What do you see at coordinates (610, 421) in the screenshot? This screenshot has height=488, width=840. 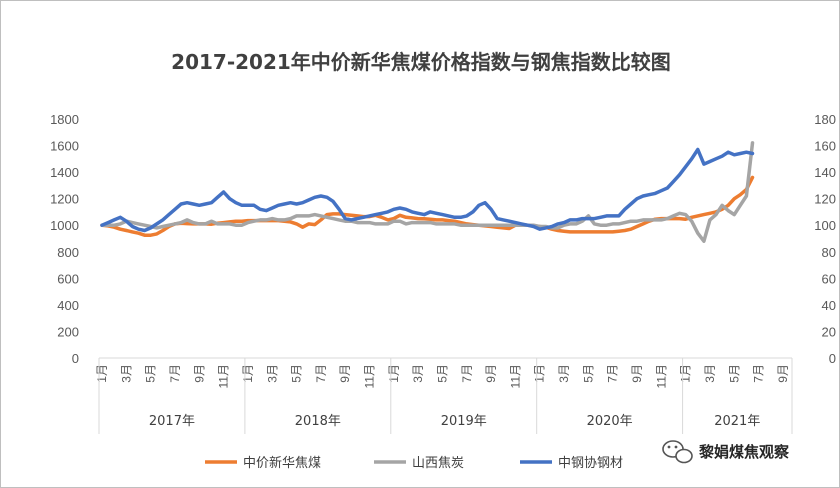 I see `year-label: 2020年` at bounding box center [610, 421].